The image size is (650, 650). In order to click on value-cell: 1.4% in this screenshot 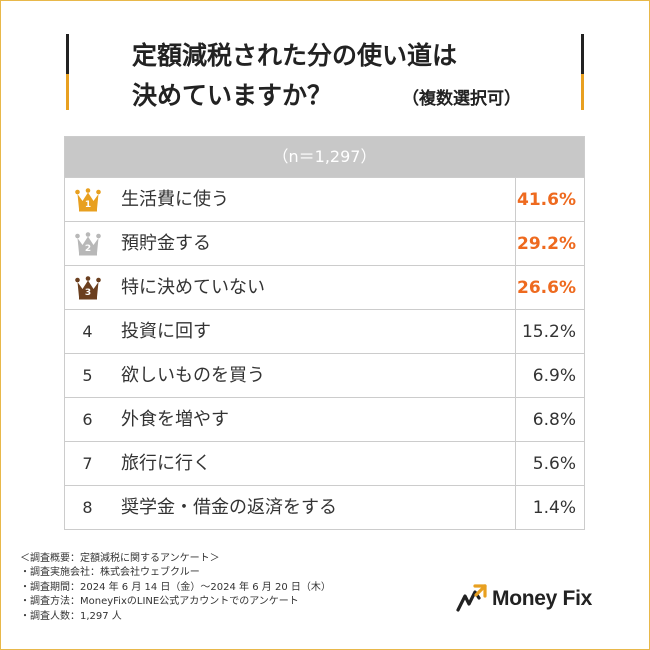, I will do `click(549, 507)`.